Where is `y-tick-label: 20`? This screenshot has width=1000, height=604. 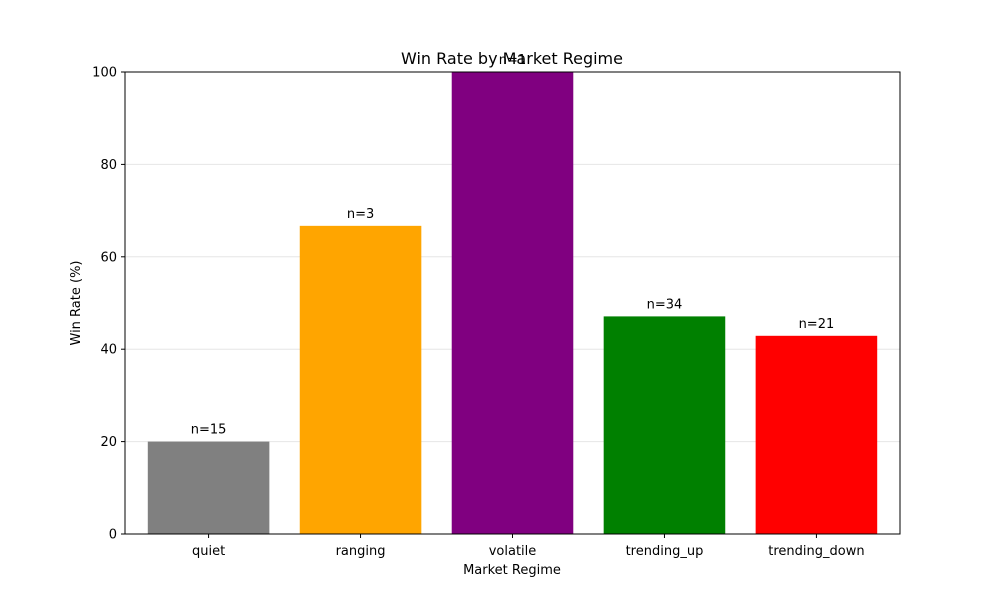
y-tick-label: 20 is located at coordinates (108, 442).